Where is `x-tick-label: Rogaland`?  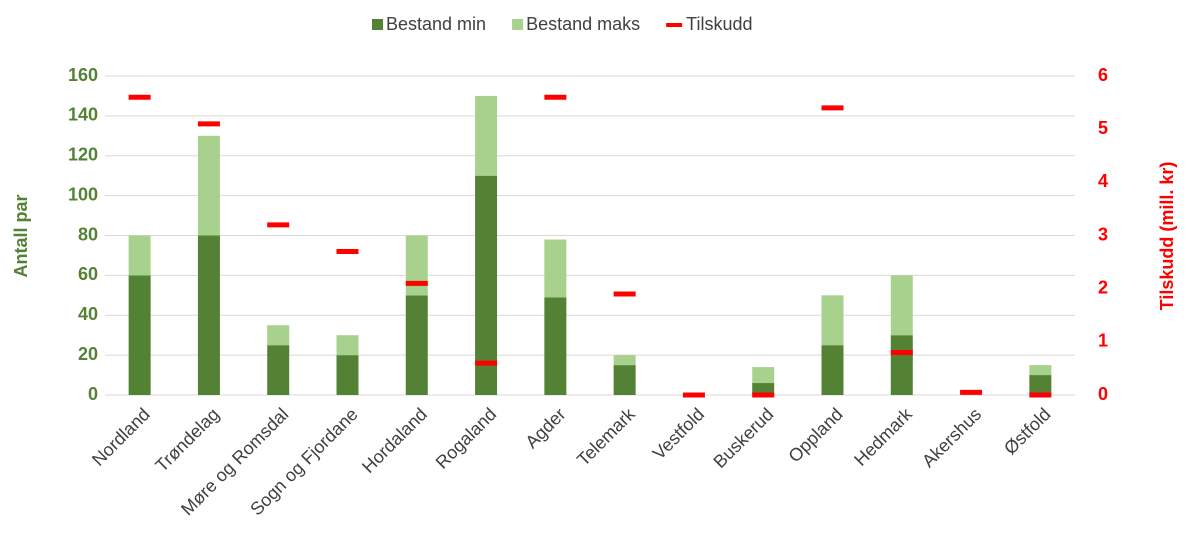
x-tick-label: Rogaland is located at coordinates (466, 438).